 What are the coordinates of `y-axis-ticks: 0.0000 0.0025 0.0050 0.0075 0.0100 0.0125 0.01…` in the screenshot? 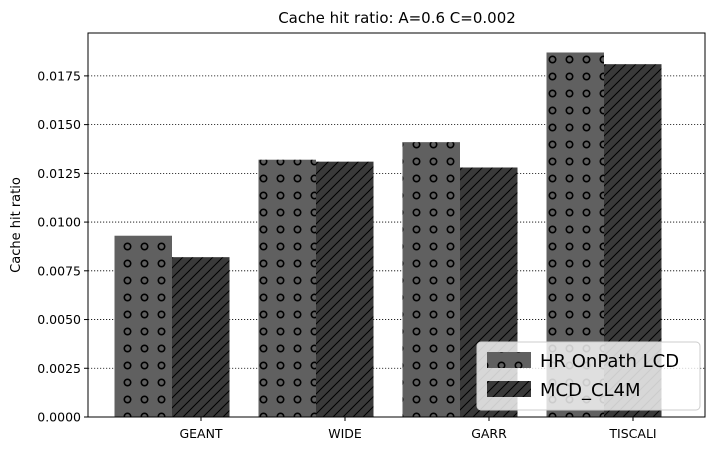 It's located at (62, 246).